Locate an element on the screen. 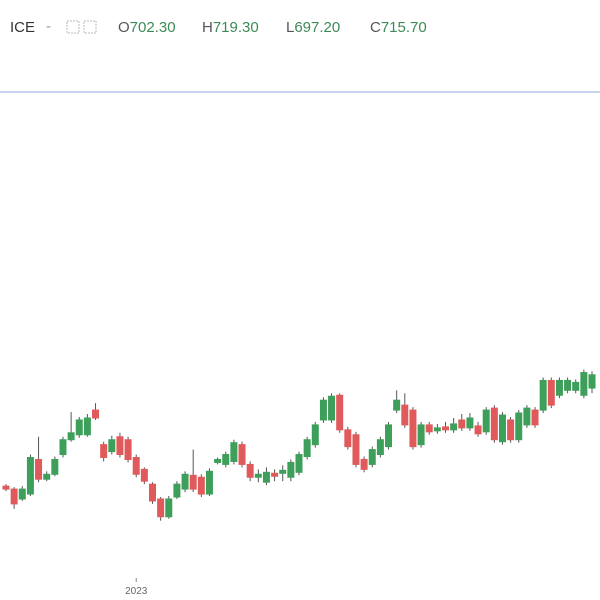 Image resolution: width=600 pixels, height=600 pixels. ohlc-key: L is located at coordinates (290, 27).